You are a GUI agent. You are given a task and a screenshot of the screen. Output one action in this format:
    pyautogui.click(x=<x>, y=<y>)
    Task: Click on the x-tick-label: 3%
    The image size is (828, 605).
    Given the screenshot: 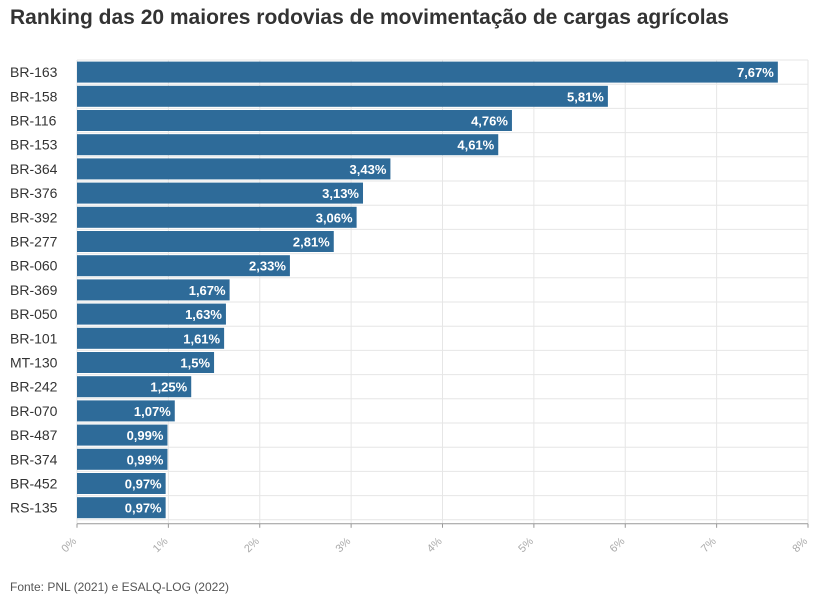 What is the action you would take?
    pyautogui.click(x=344, y=545)
    